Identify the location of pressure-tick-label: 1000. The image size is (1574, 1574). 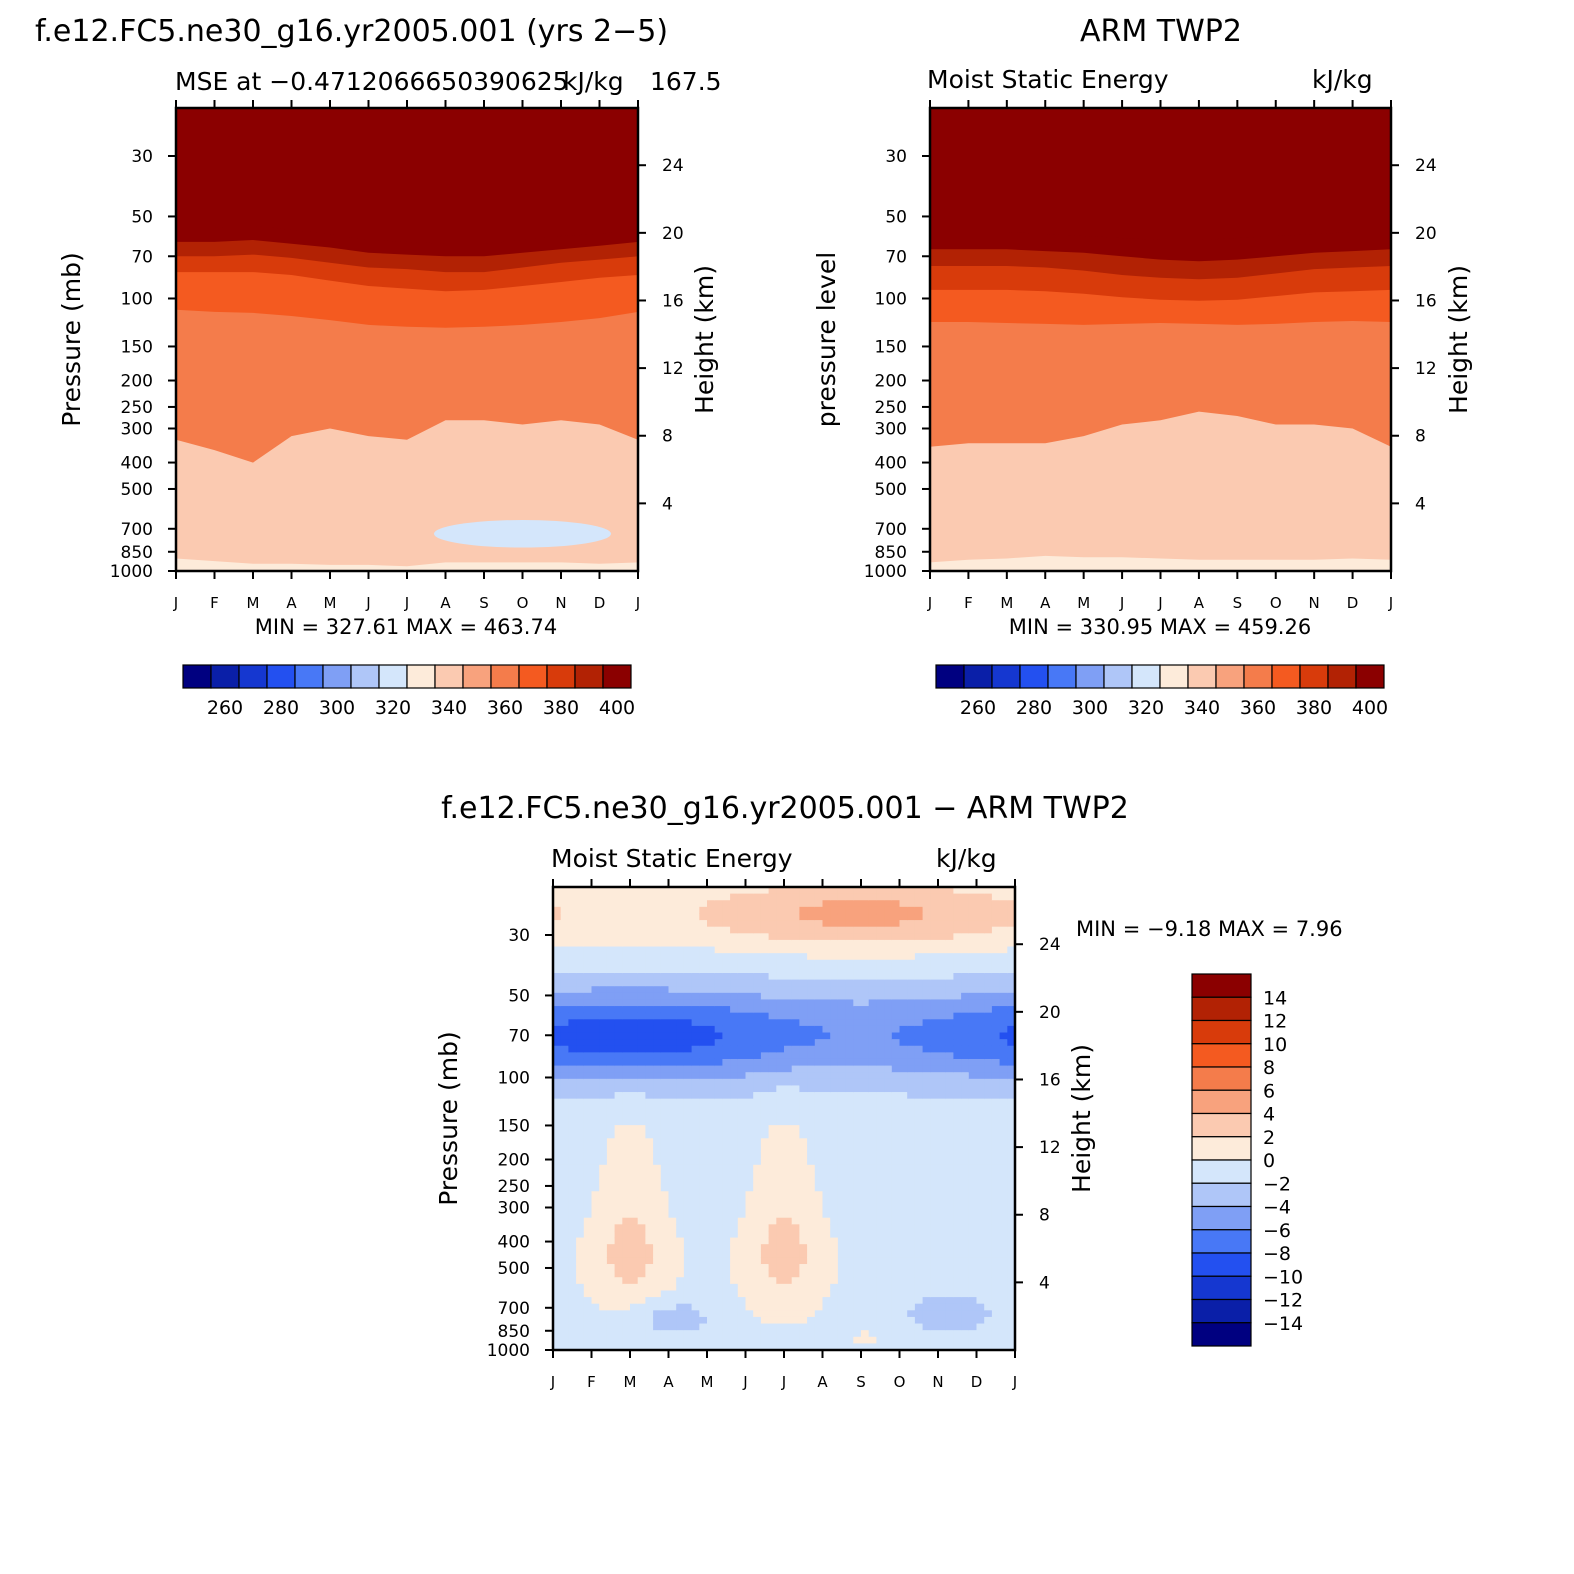
(131, 572).